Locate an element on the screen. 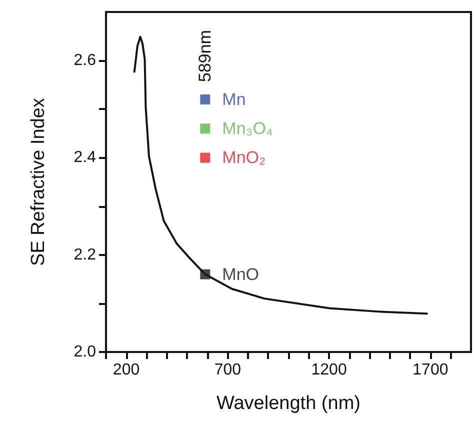 Image resolution: width=474 pixels, height=444 pixels. series-label: MnO is located at coordinates (240, 274).